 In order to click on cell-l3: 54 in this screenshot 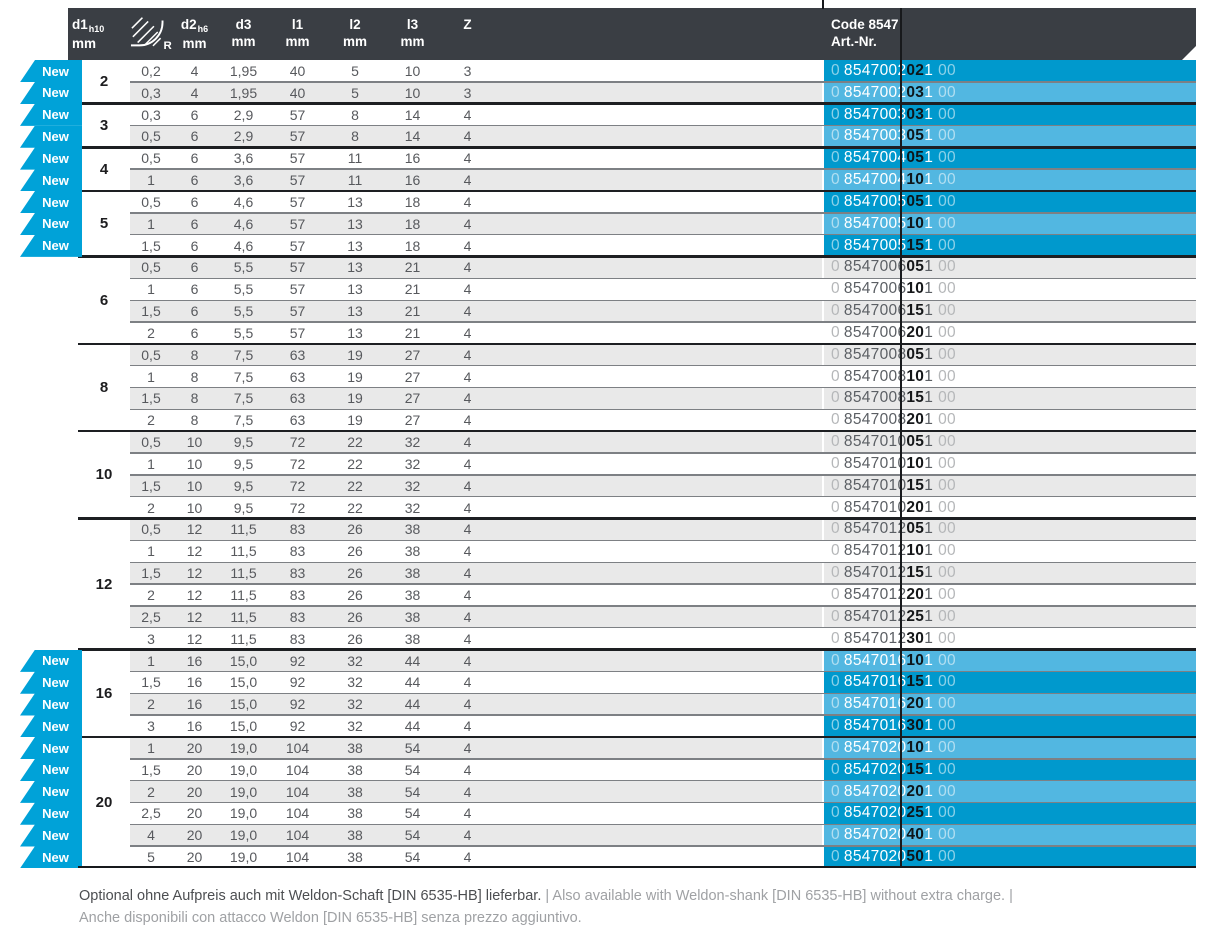, I will do `click(412, 835)`.